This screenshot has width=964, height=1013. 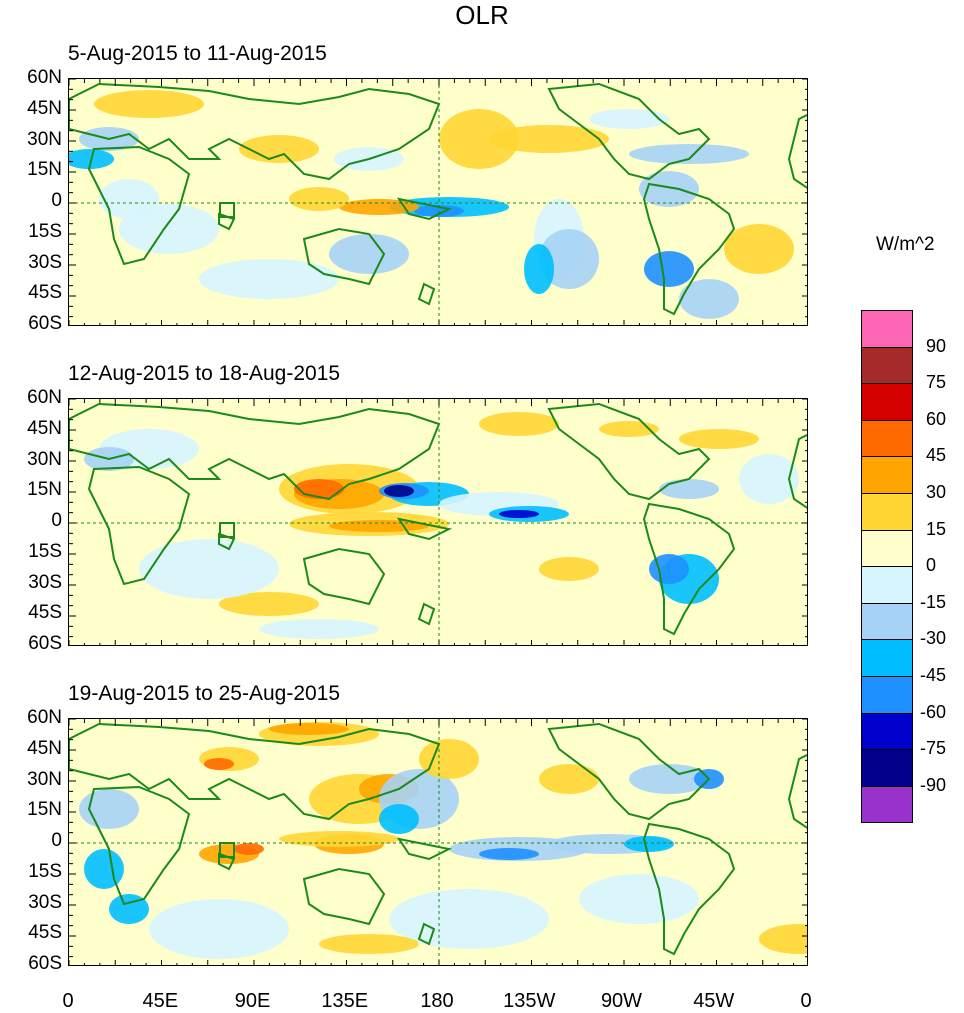 I want to click on colorbar-title: W/m^2, so click(x=905, y=244).